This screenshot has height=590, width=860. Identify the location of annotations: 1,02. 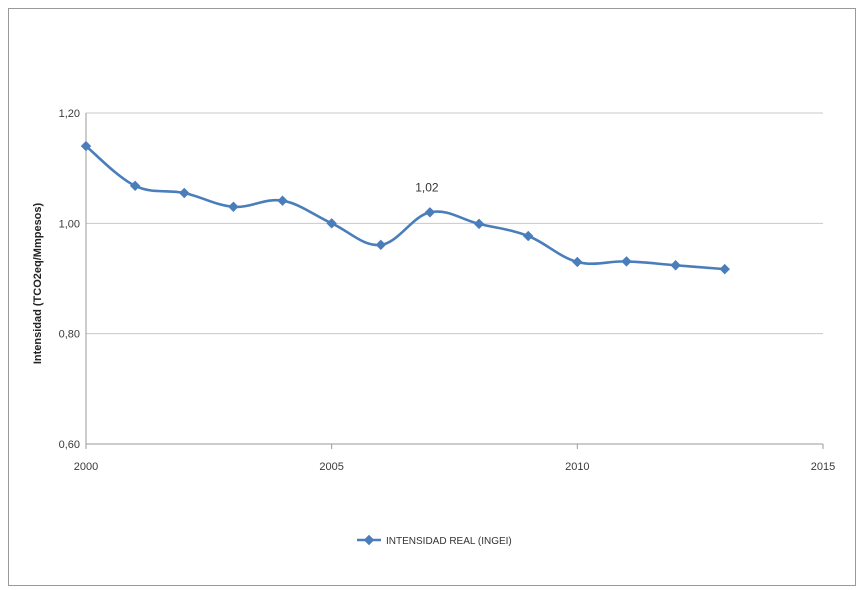
(427, 187).